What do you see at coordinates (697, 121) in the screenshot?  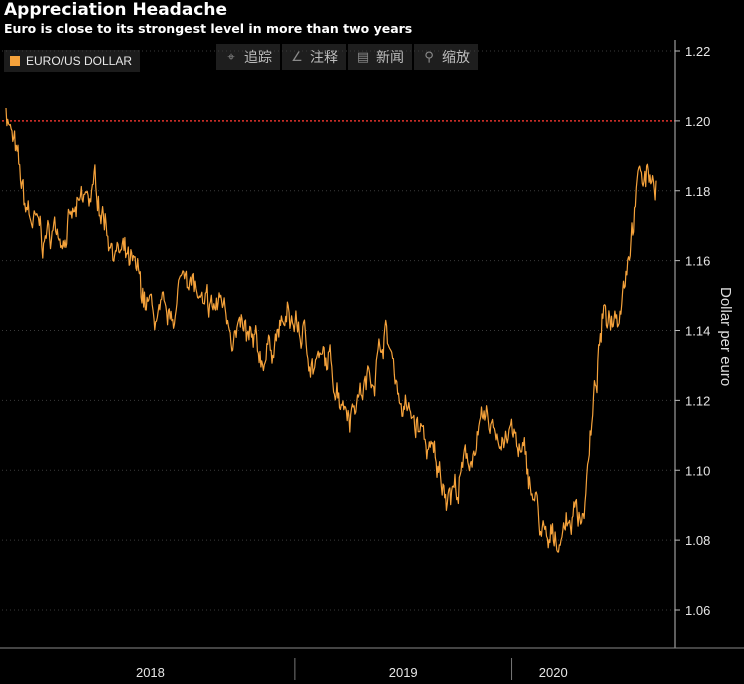 I see `y-tick-label-1: 1.20` at bounding box center [697, 121].